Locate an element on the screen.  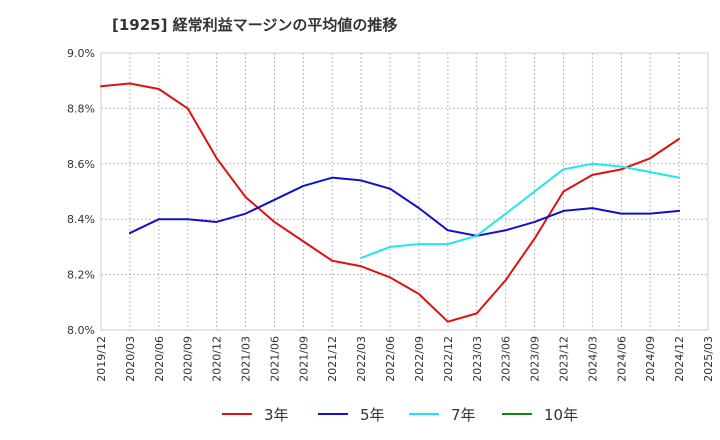
x-tick-label: 2023/12 is located at coordinates (563, 359).